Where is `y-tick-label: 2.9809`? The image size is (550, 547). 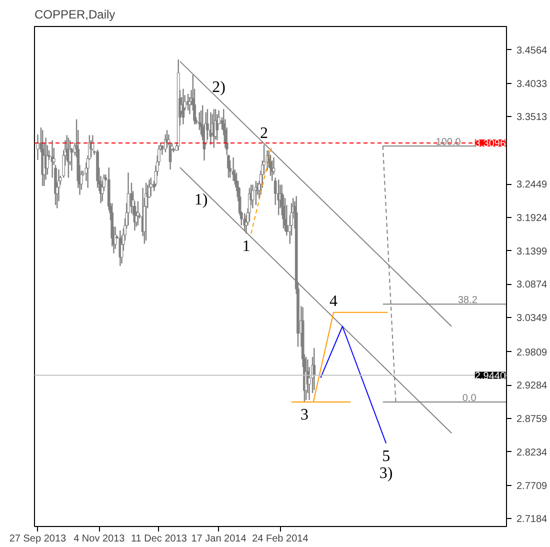
y-tick-label: 2.9809 is located at coordinates (532, 352).